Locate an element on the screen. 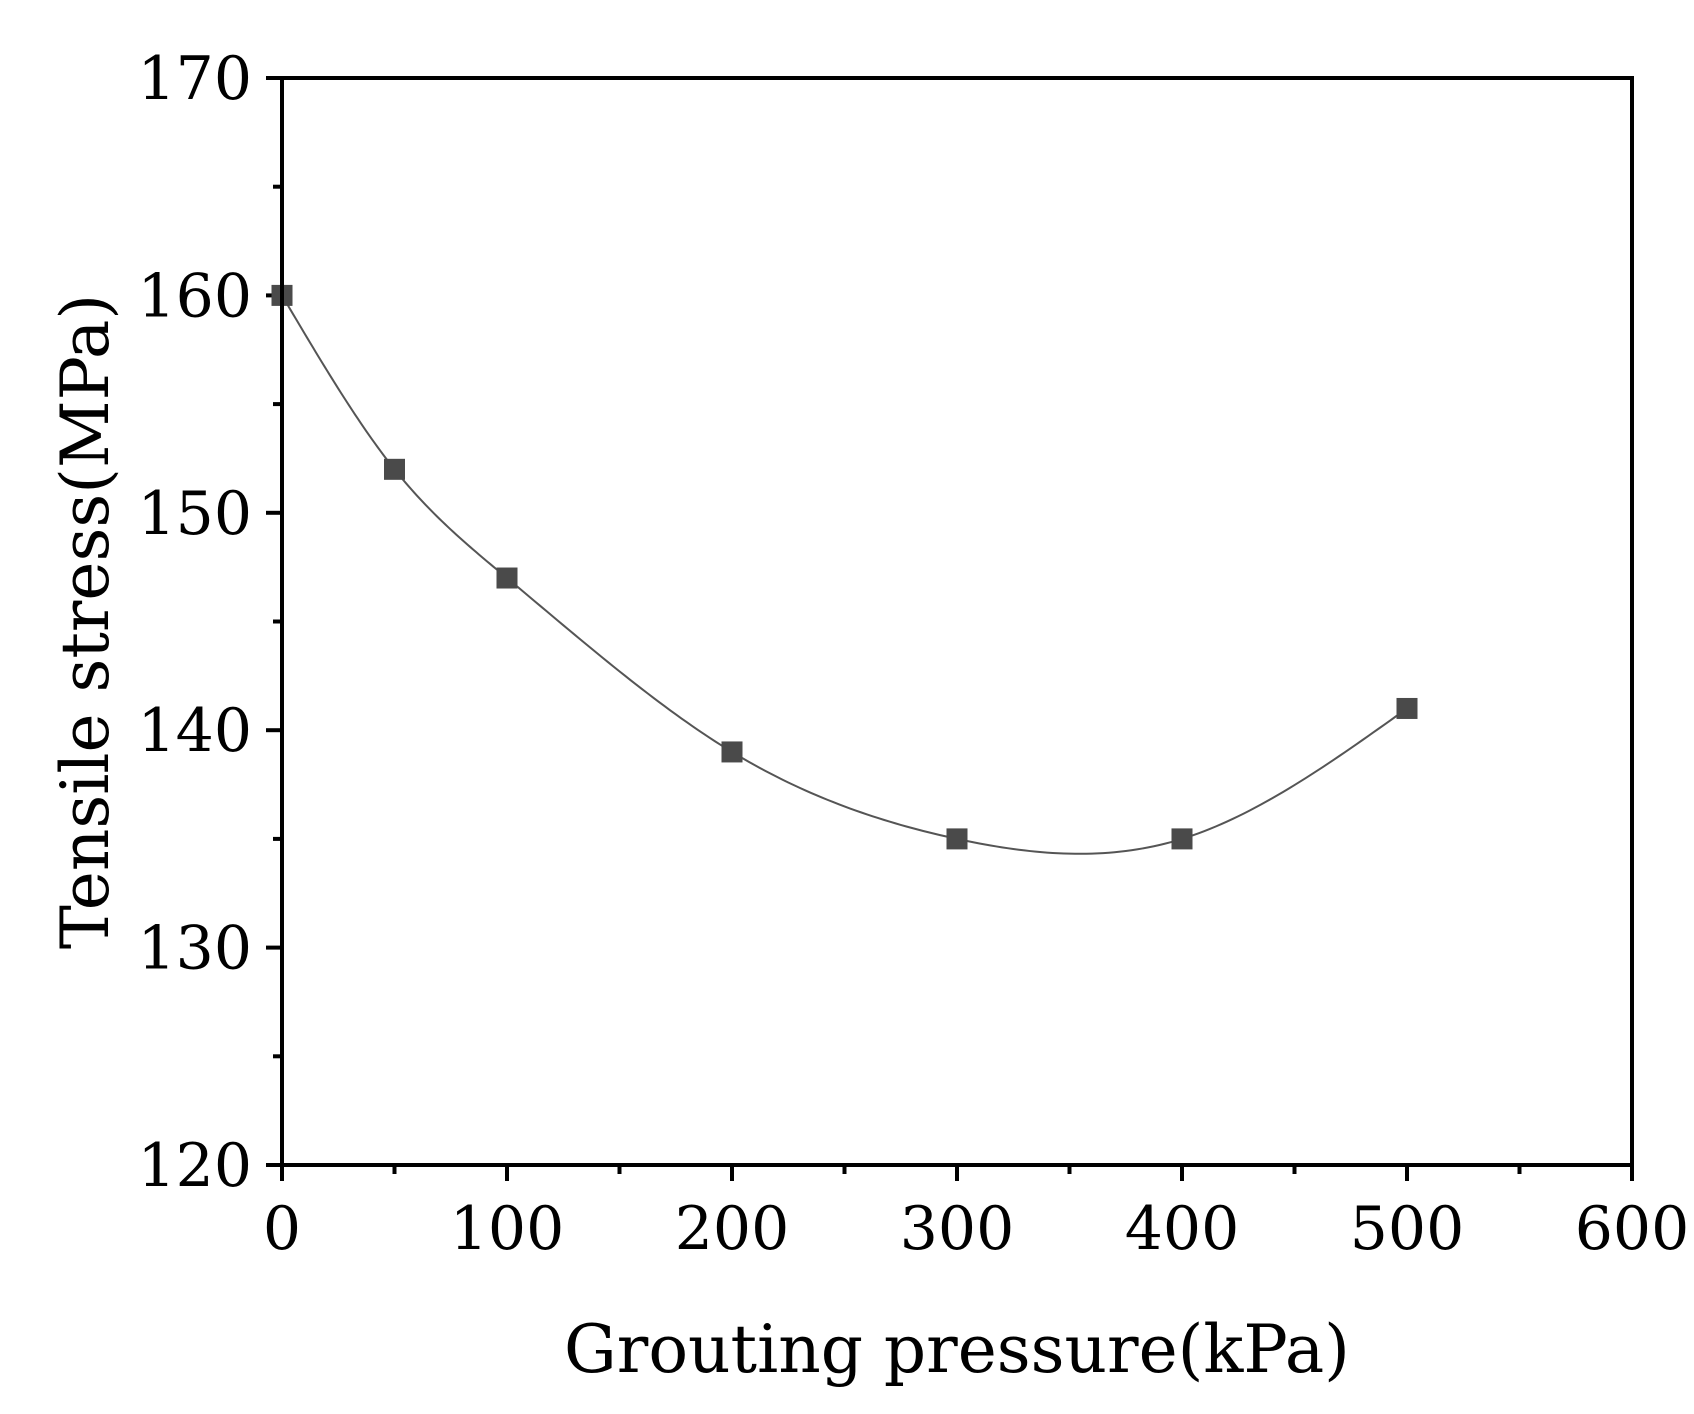  y-tick-labels: 120 130 140 150 160 170 is located at coordinates (194, 622).